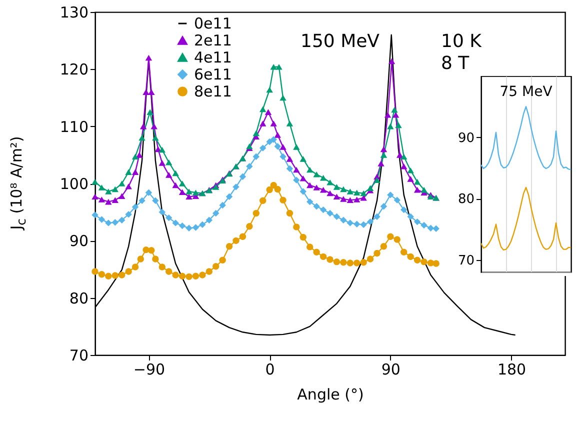 This screenshot has width=581, height=422. What do you see at coordinates (78, 298) in the screenshot?
I see `y-tick-label: 80` at bounding box center [78, 298].